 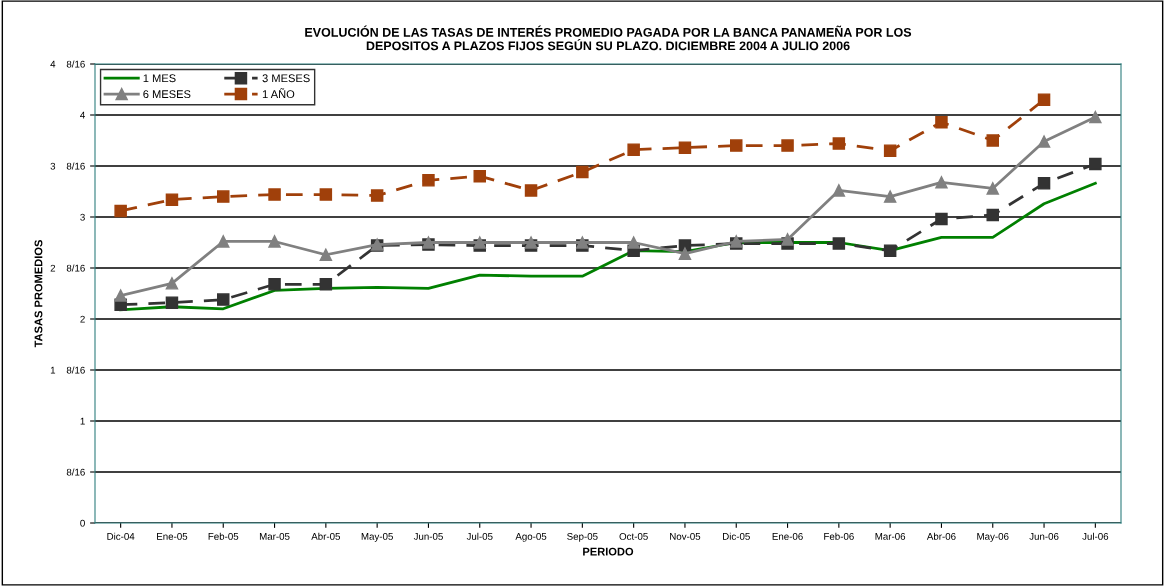 I want to click on y-tick-label: 1, so click(x=82, y=421).